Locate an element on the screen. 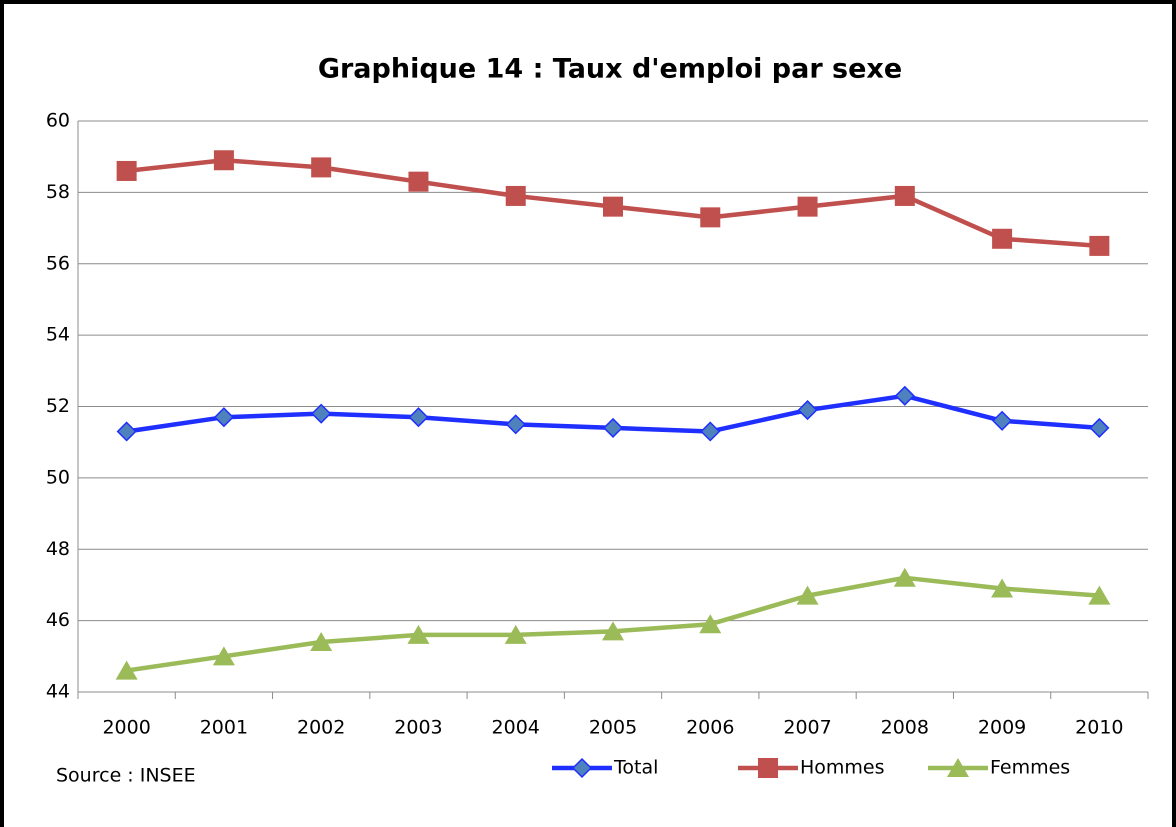  x-tick-label: 2000 is located at coordinates (126, 728).